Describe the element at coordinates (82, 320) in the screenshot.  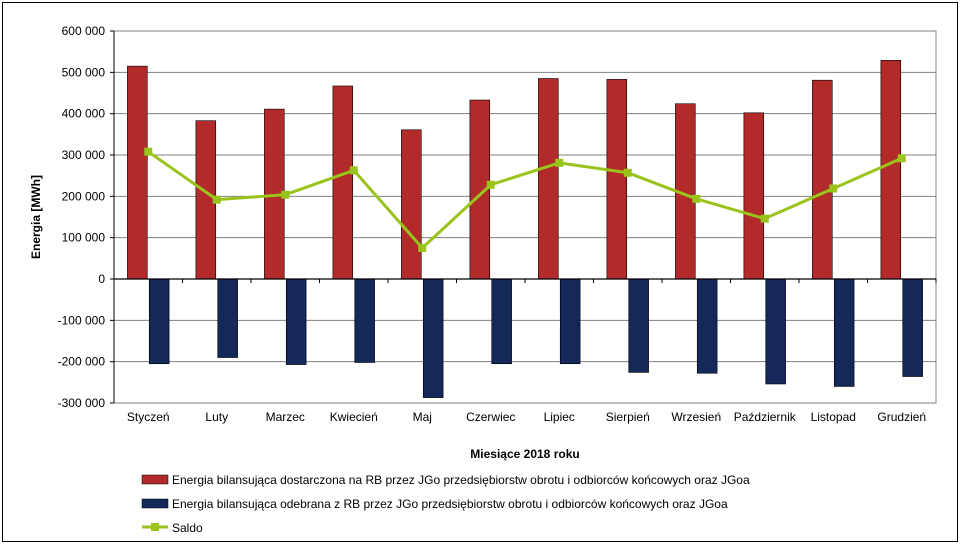
I see `y-tick-label: -100 000` at that location.